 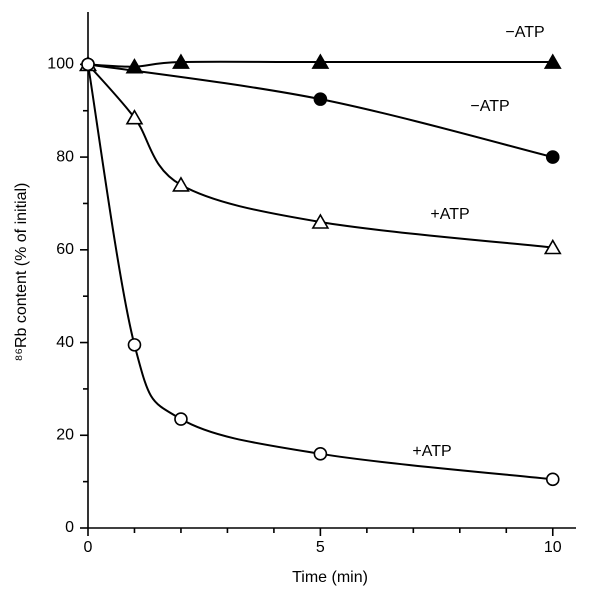 I want to click on x-axis-label: Time (min), so click(x=330, y=577).